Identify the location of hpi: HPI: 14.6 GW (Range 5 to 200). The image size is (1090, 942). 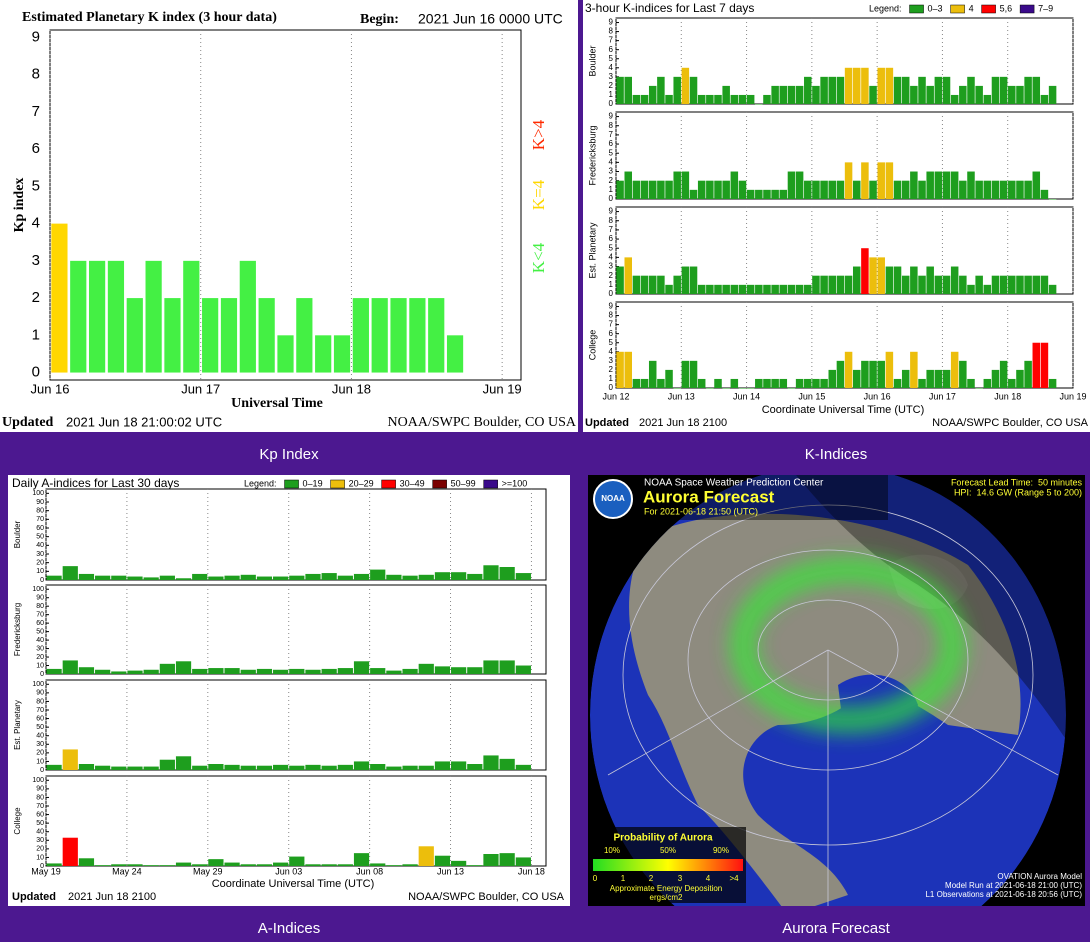
(1018, 492).